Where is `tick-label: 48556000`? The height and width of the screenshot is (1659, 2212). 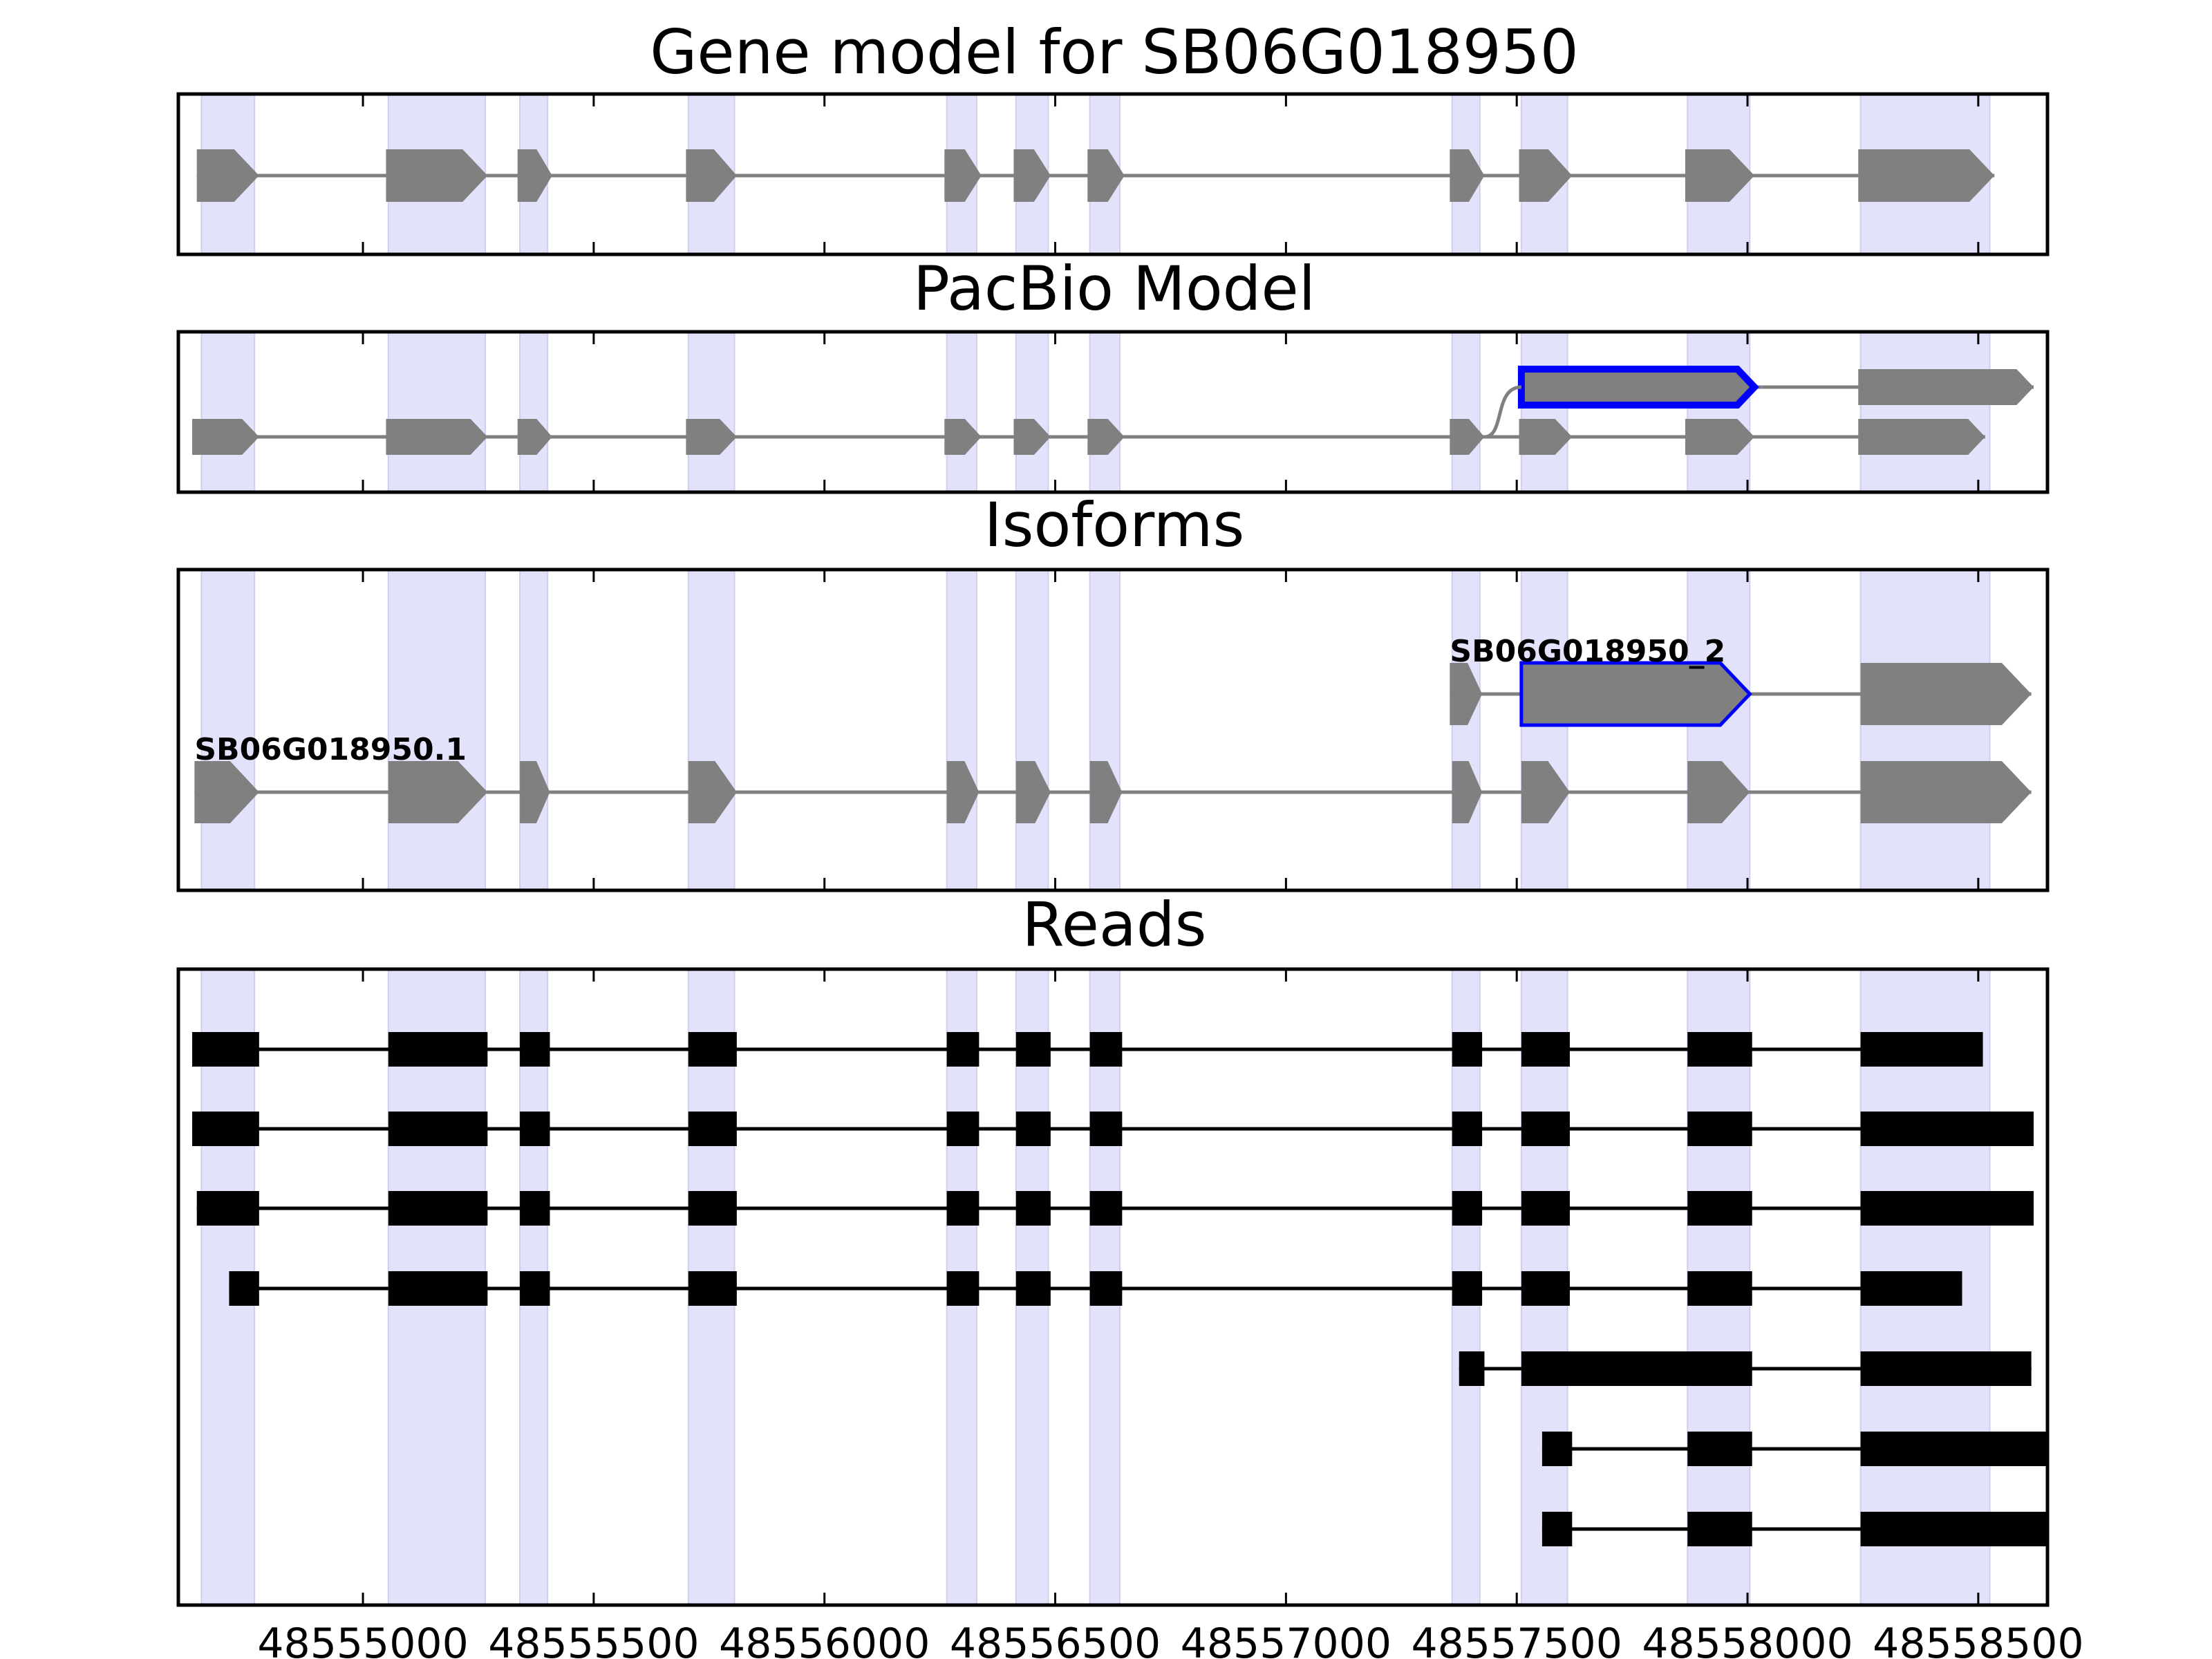
tick-label: 48556000 is located at coordinates (824, 1639).